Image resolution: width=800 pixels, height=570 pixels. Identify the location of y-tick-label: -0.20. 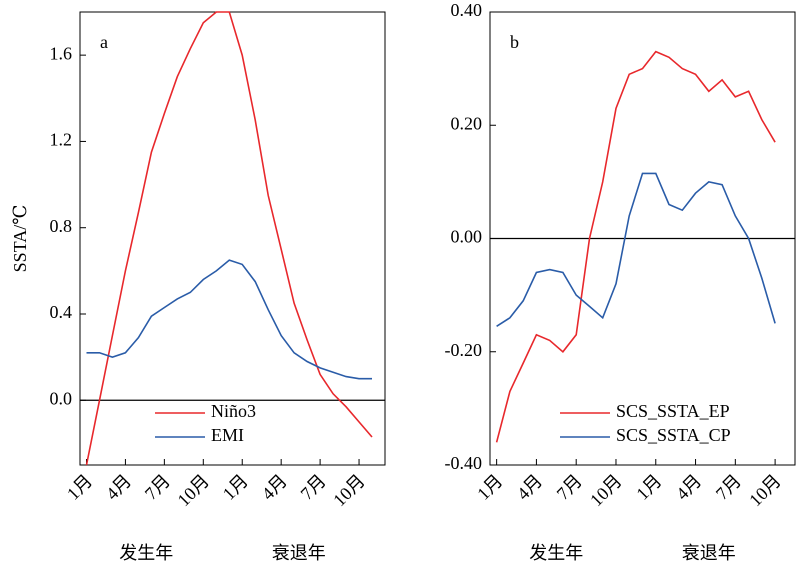
(464, 350).